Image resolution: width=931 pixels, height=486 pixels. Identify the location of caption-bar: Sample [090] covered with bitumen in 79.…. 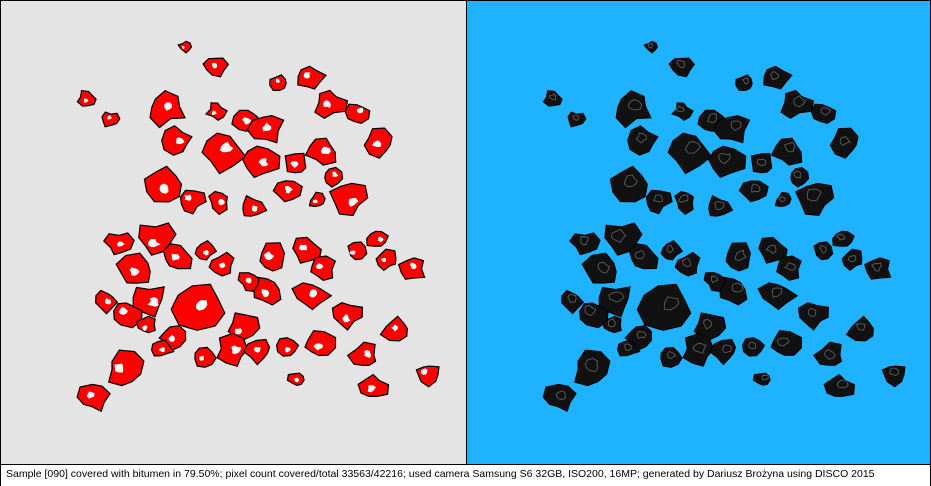
(465, 475).